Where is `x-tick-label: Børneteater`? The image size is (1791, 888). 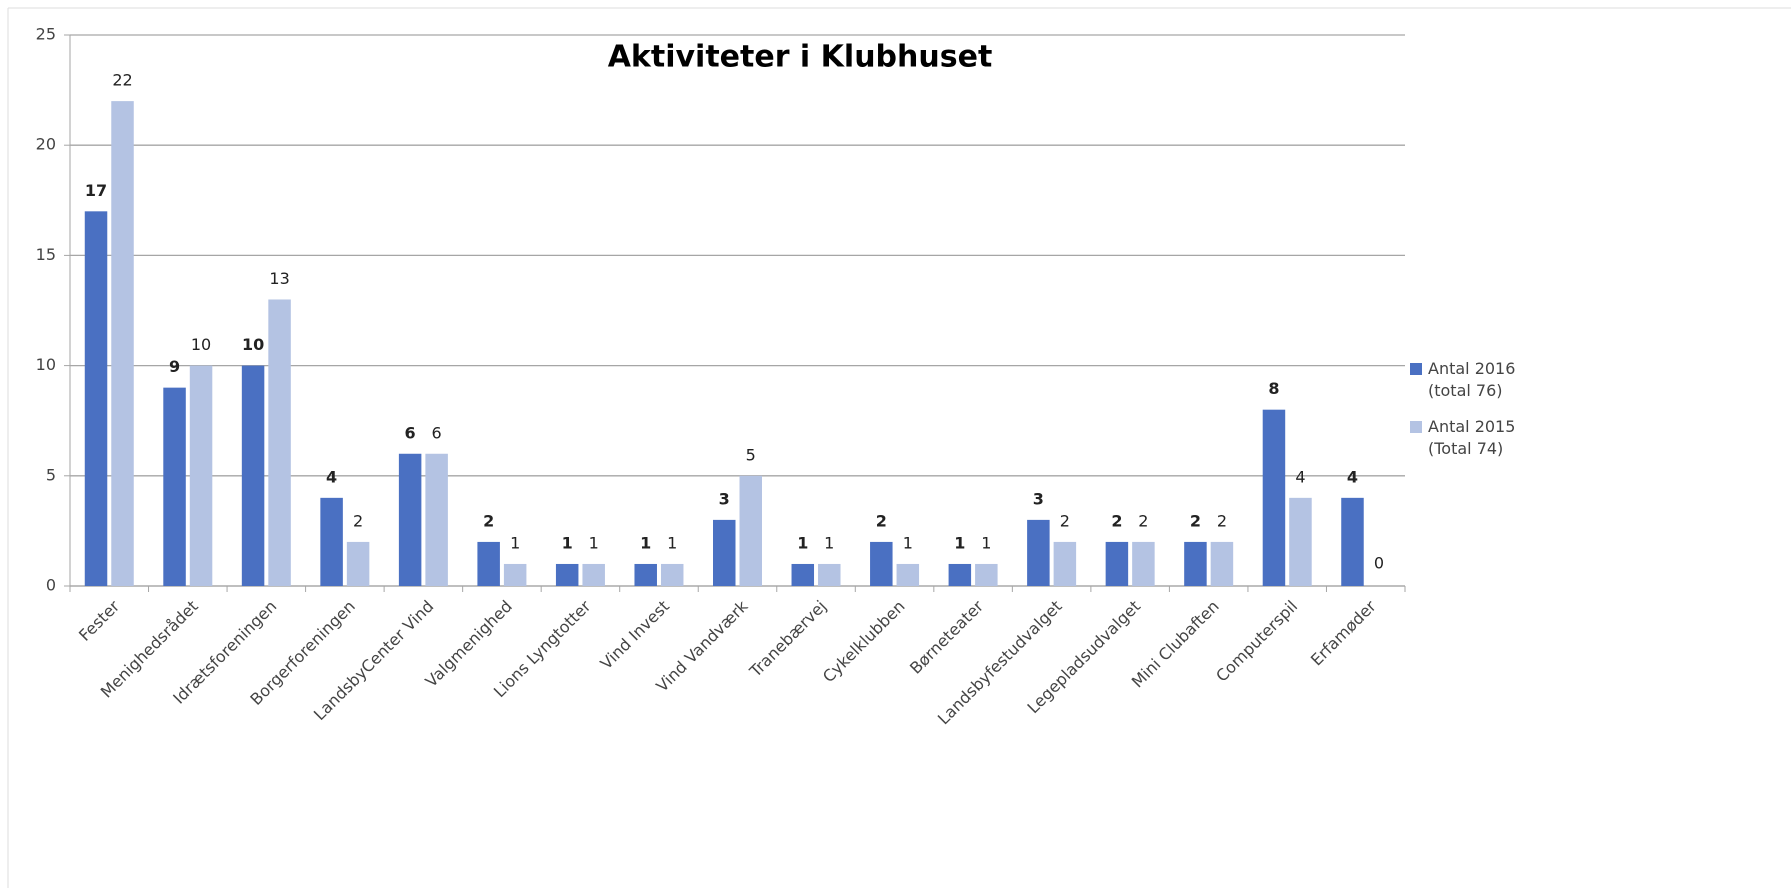
x-tick-label: Børneteater is located at coordinates (946, 636).